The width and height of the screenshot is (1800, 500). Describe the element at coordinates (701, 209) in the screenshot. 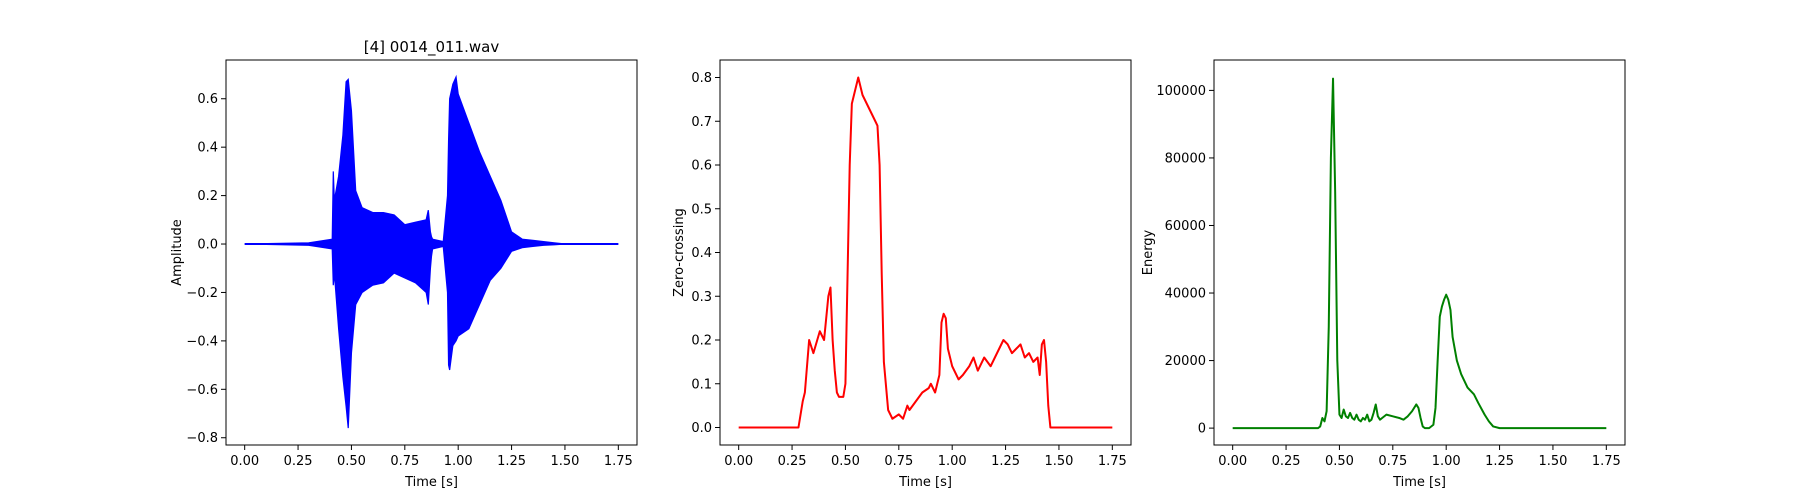

I see `y-tick-label: 0.5` at that location.